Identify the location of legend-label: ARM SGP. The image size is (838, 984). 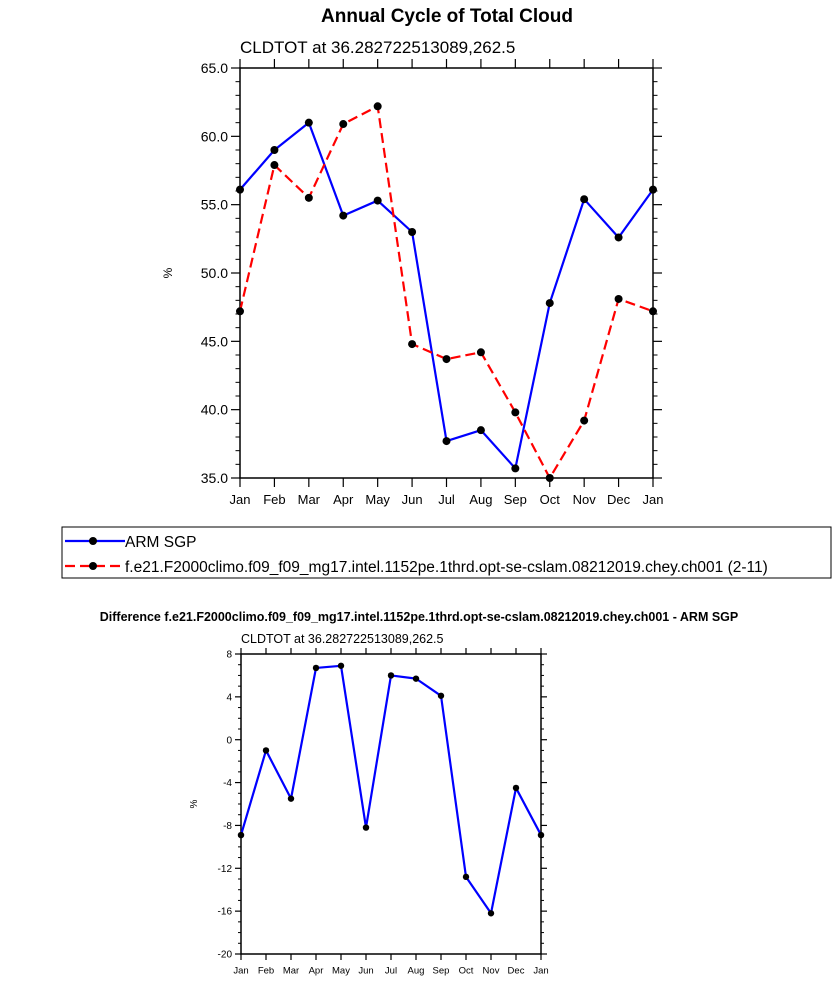
(160, 542).